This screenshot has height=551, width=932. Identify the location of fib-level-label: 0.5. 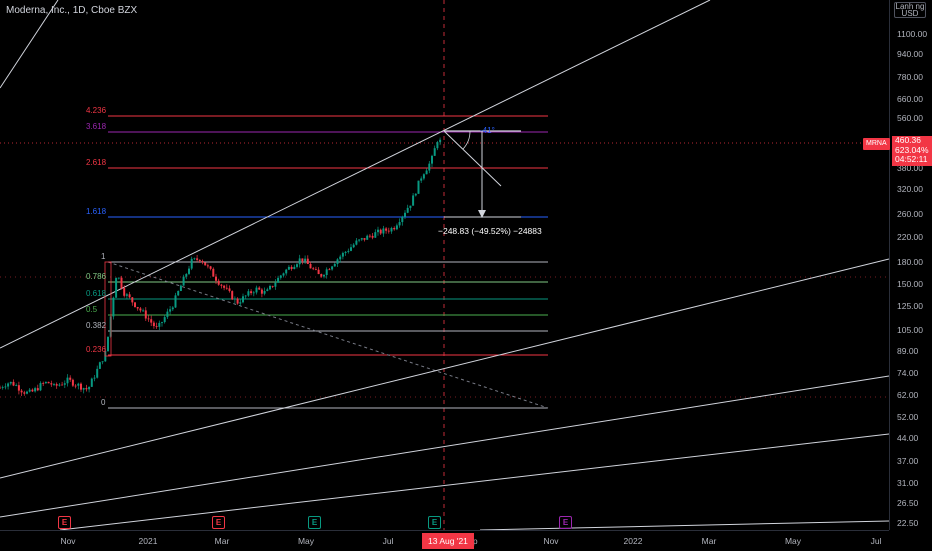
(92, 309).